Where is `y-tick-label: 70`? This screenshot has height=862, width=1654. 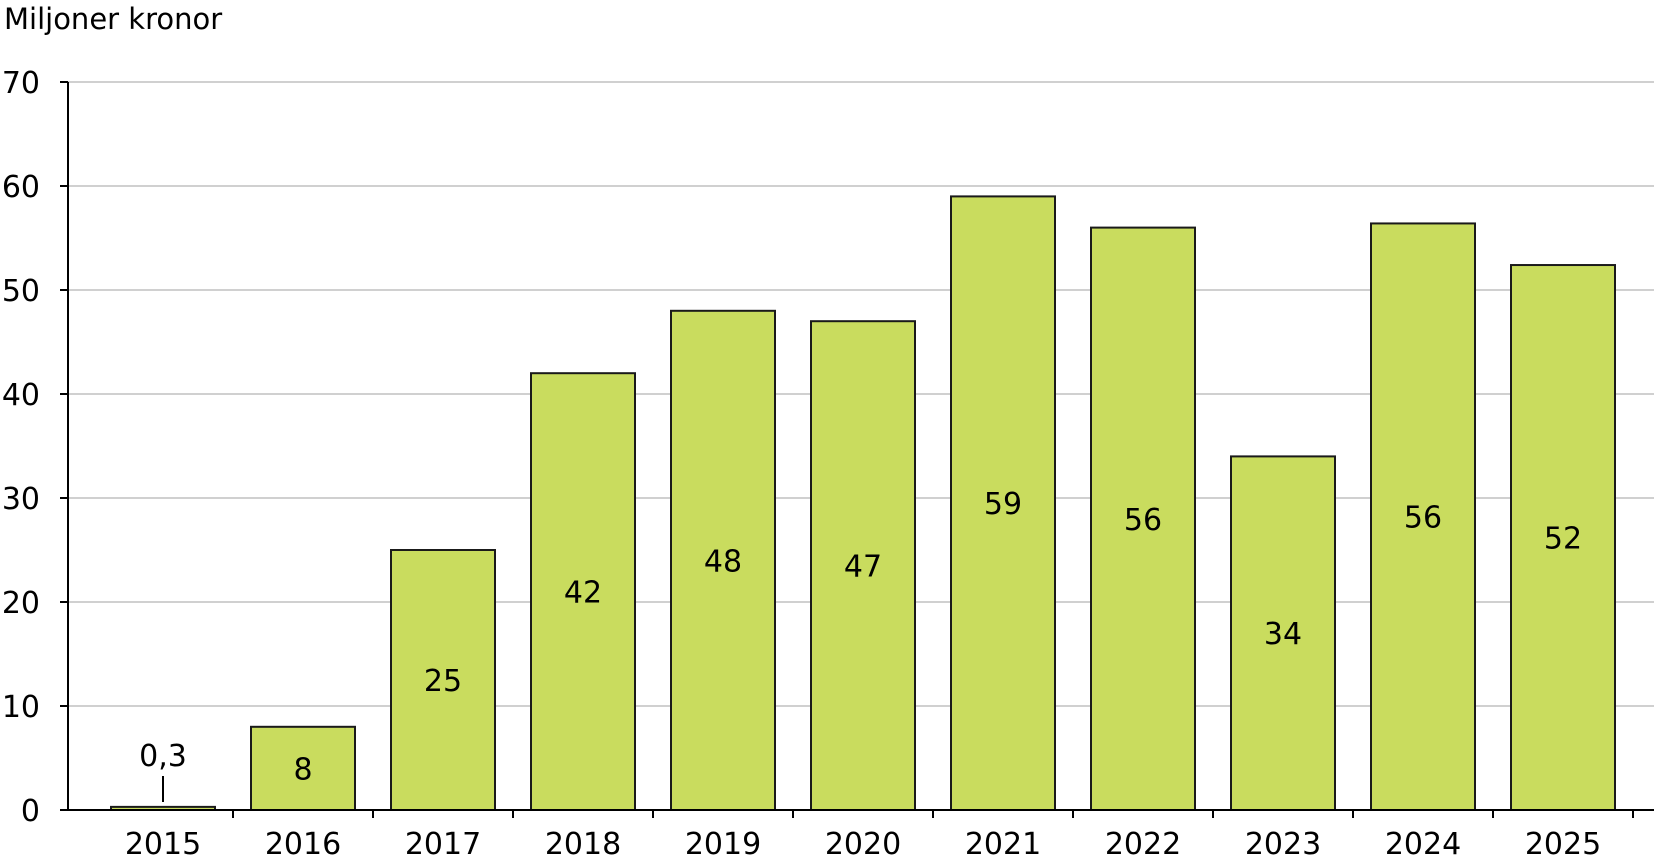
y-tick-label: 70 is located at coordinates (21, 83).